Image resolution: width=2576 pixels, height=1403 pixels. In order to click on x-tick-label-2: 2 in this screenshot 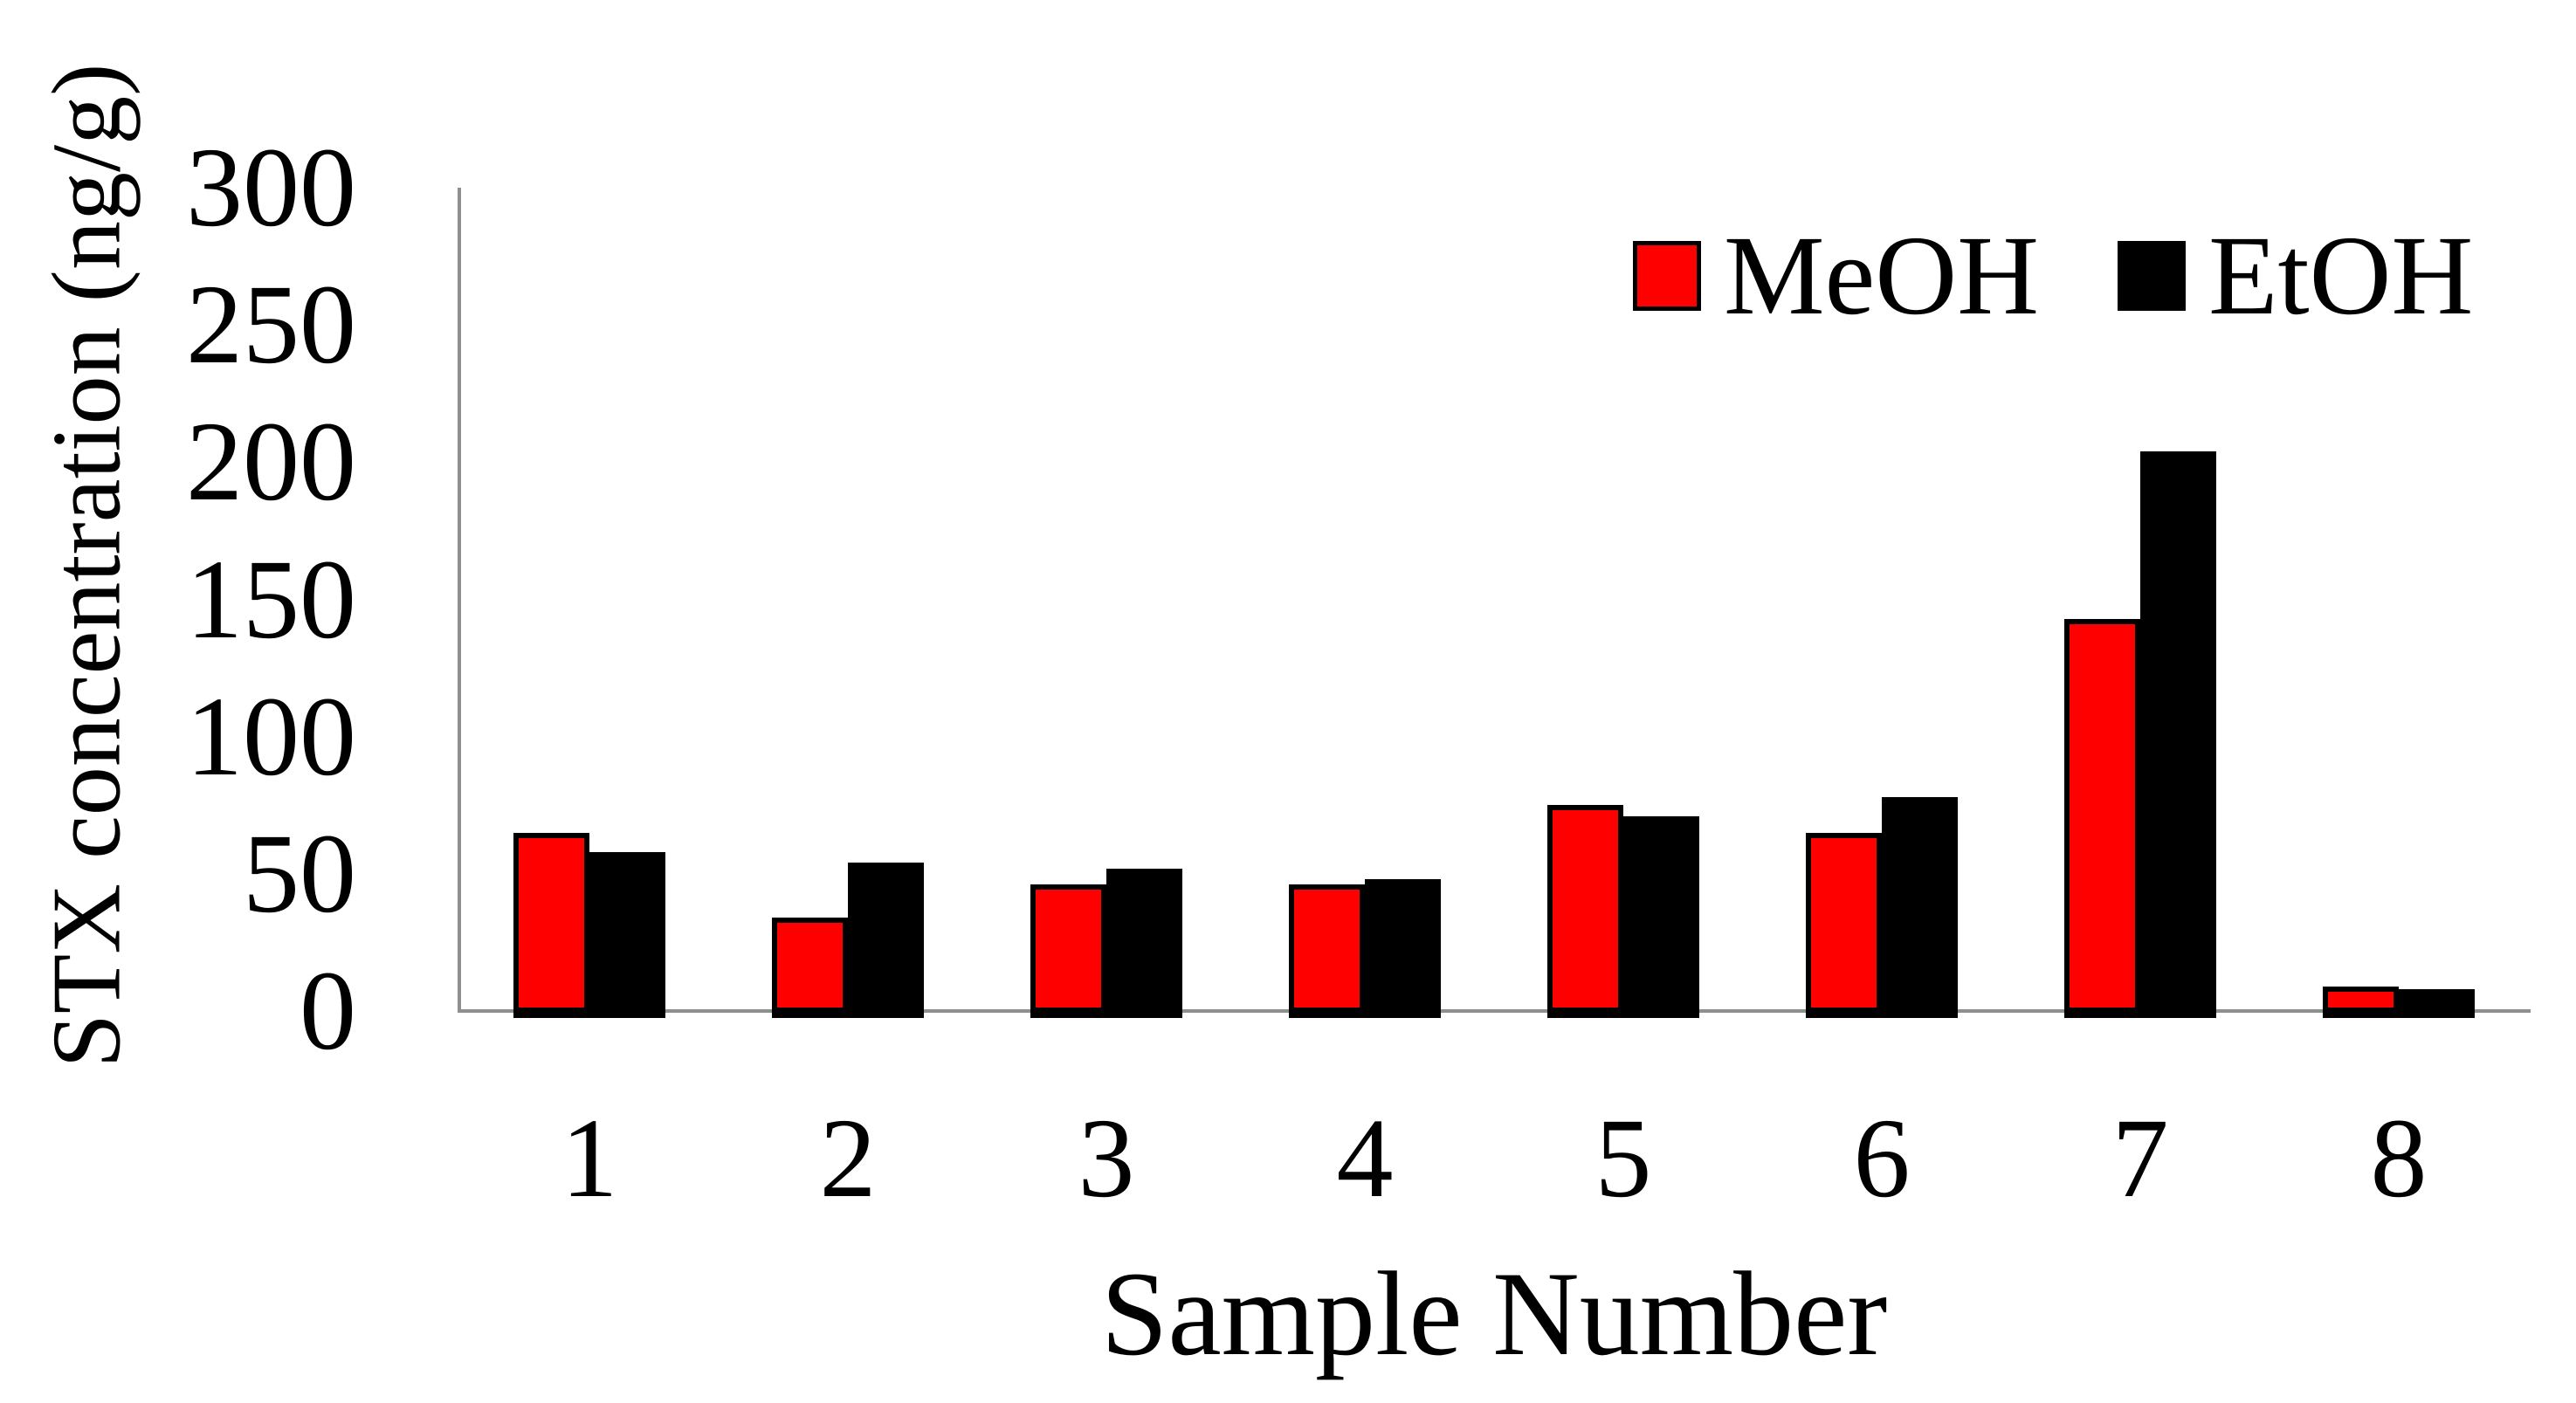, I will do `click(848, 1158)`.